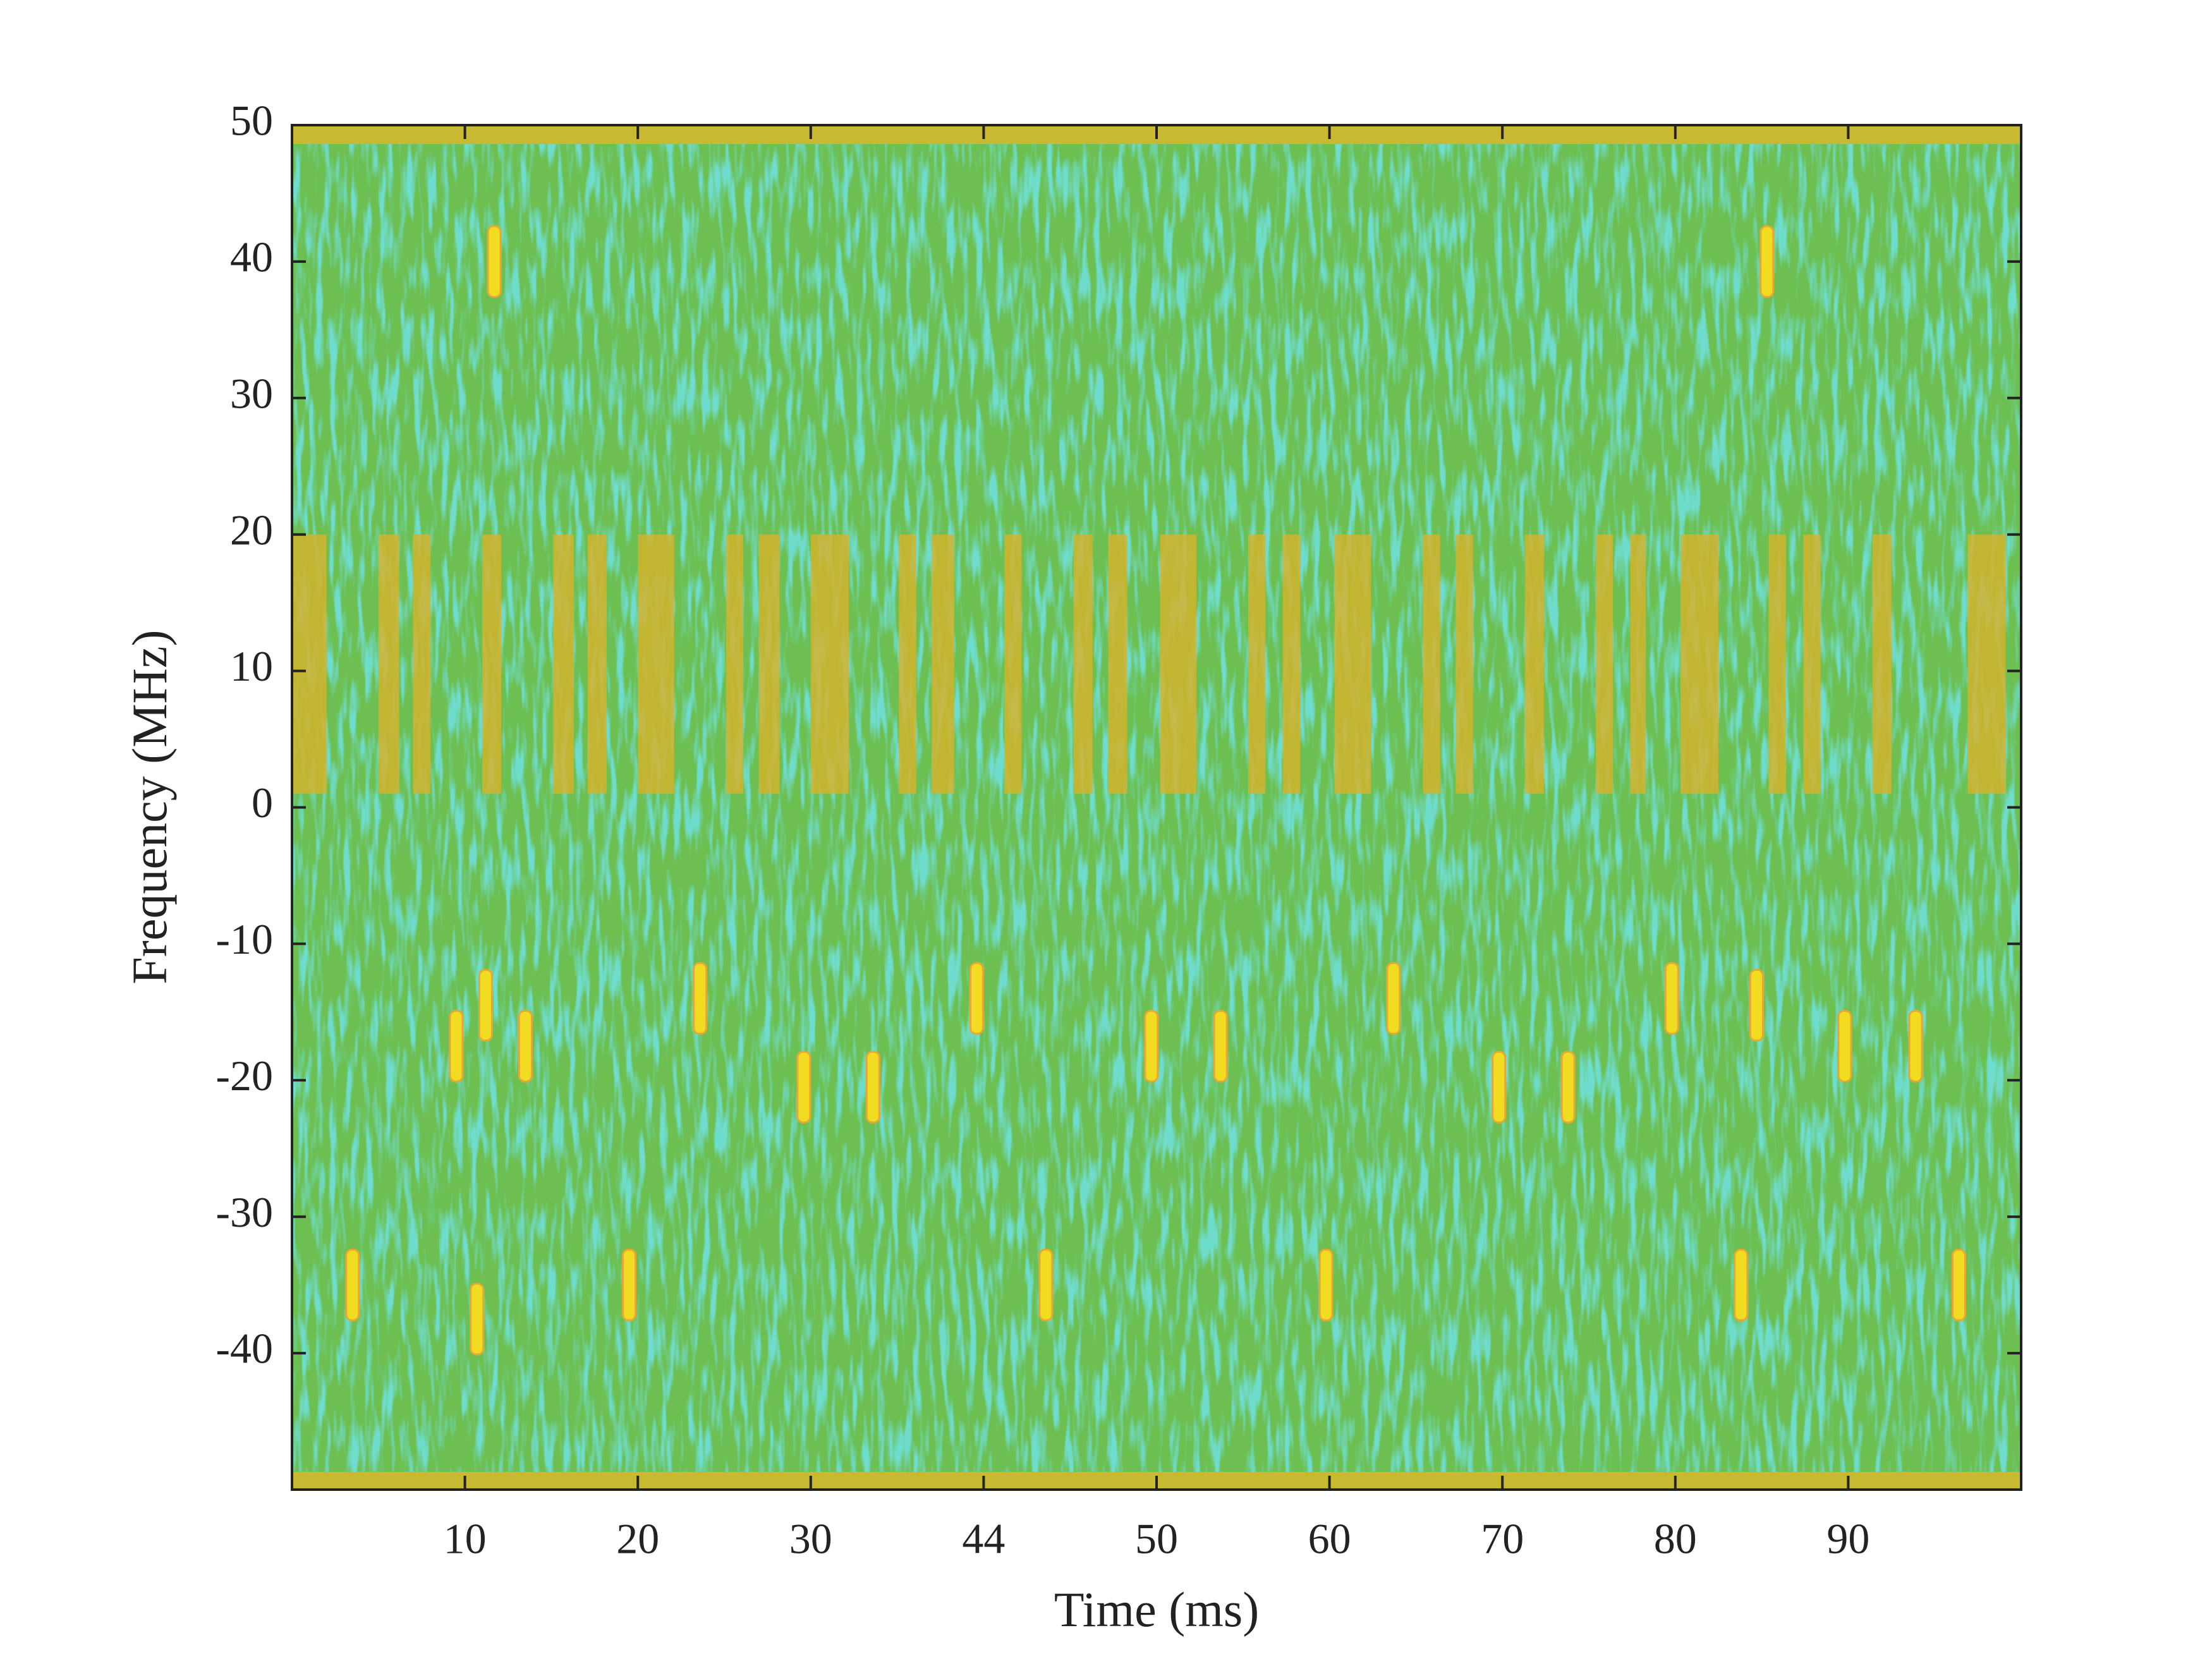 This screenshot has width=2212, height=1659. I want to click on y-tick-label: 50, so click(251, 121).